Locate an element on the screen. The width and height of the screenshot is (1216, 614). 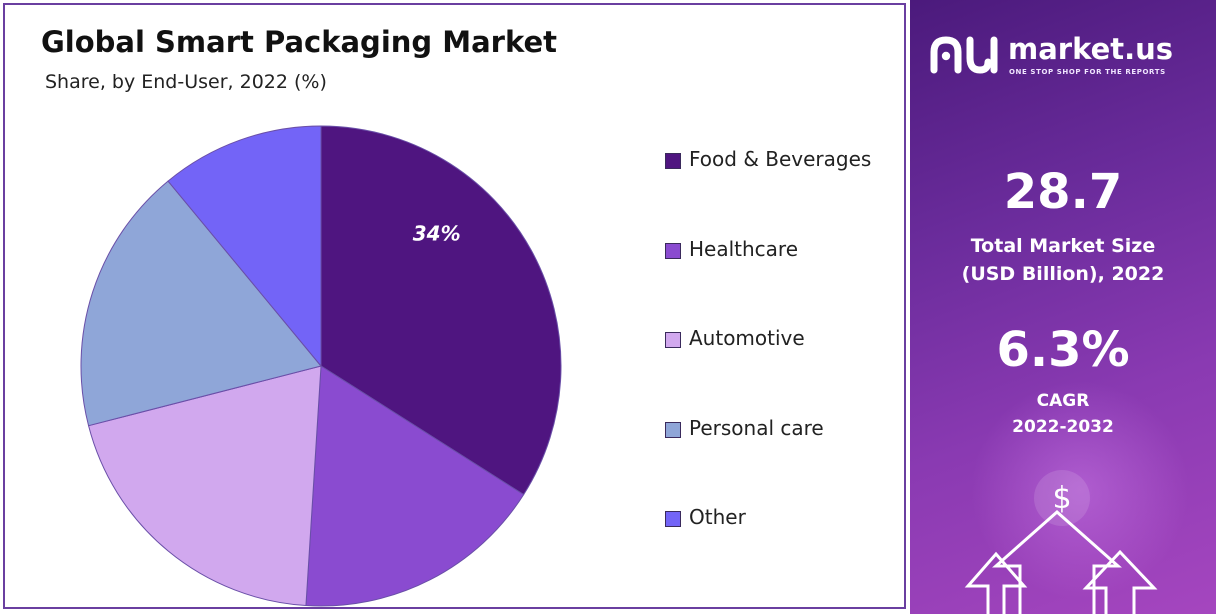
dollar-icon: $ is located at coordinates (1061, 498).